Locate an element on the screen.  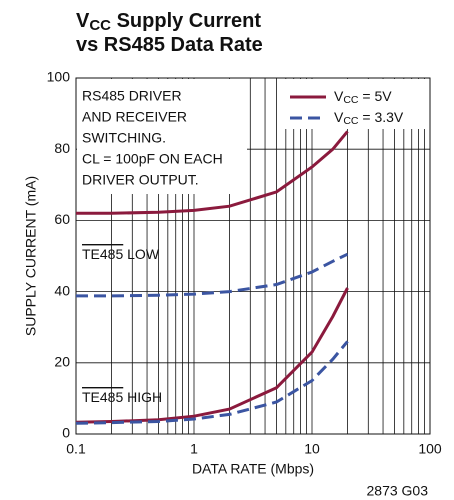
legend-label: VCC = 3.3V is located at coordinates (369, 118).